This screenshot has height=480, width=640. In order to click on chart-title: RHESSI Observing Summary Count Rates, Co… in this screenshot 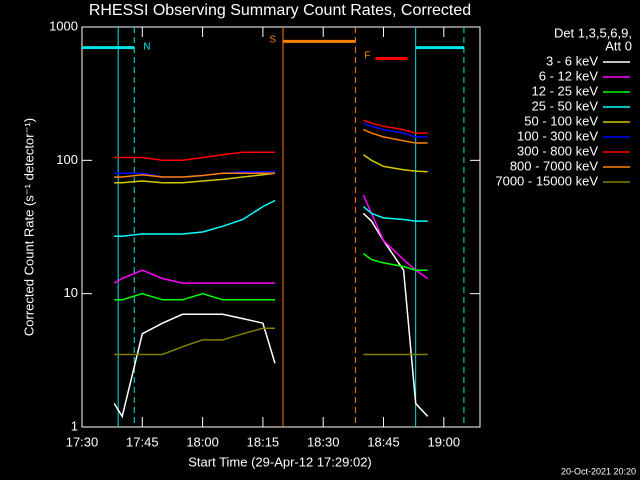, I will do `click(280, 10)`.